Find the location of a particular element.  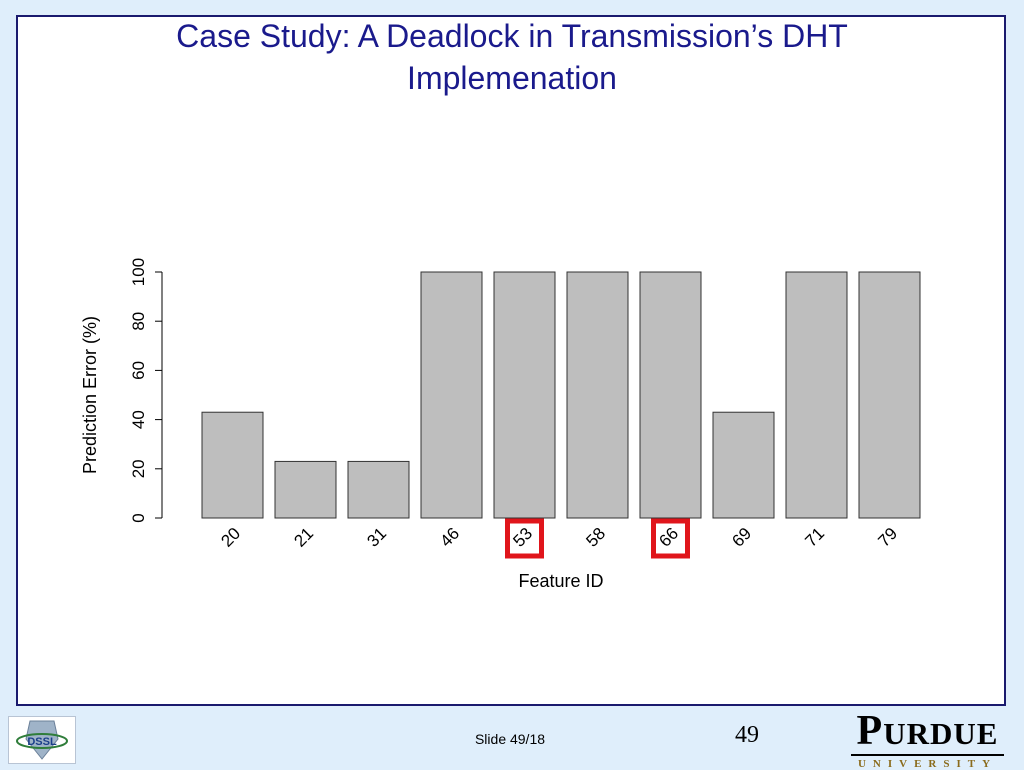

purdue-logo-initial: P is located at coordinates (870, 731).